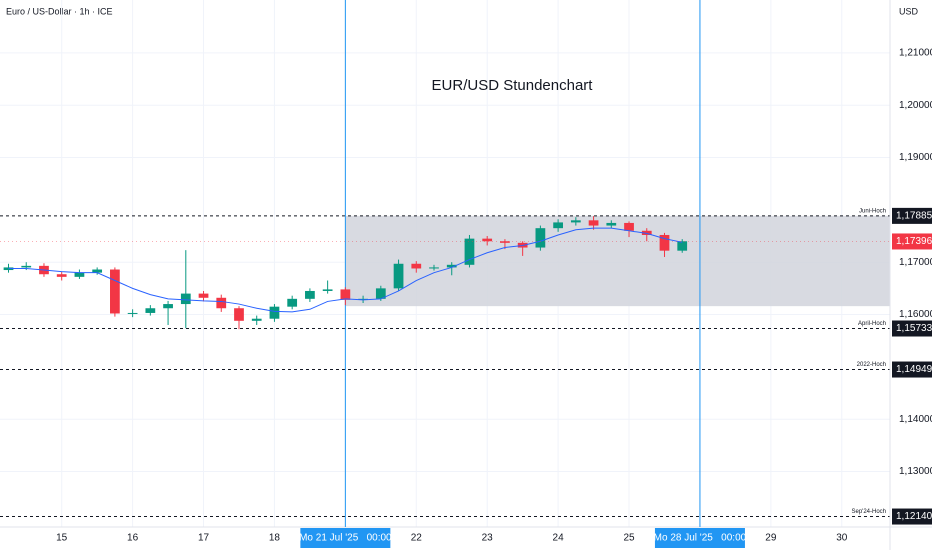 The width and height of the screenshot is (932, 555). What do you see at coordinates (872, 211) in the screenshot?
I see `level-name: Juni-Hoch` at bounding box center [872, 211].